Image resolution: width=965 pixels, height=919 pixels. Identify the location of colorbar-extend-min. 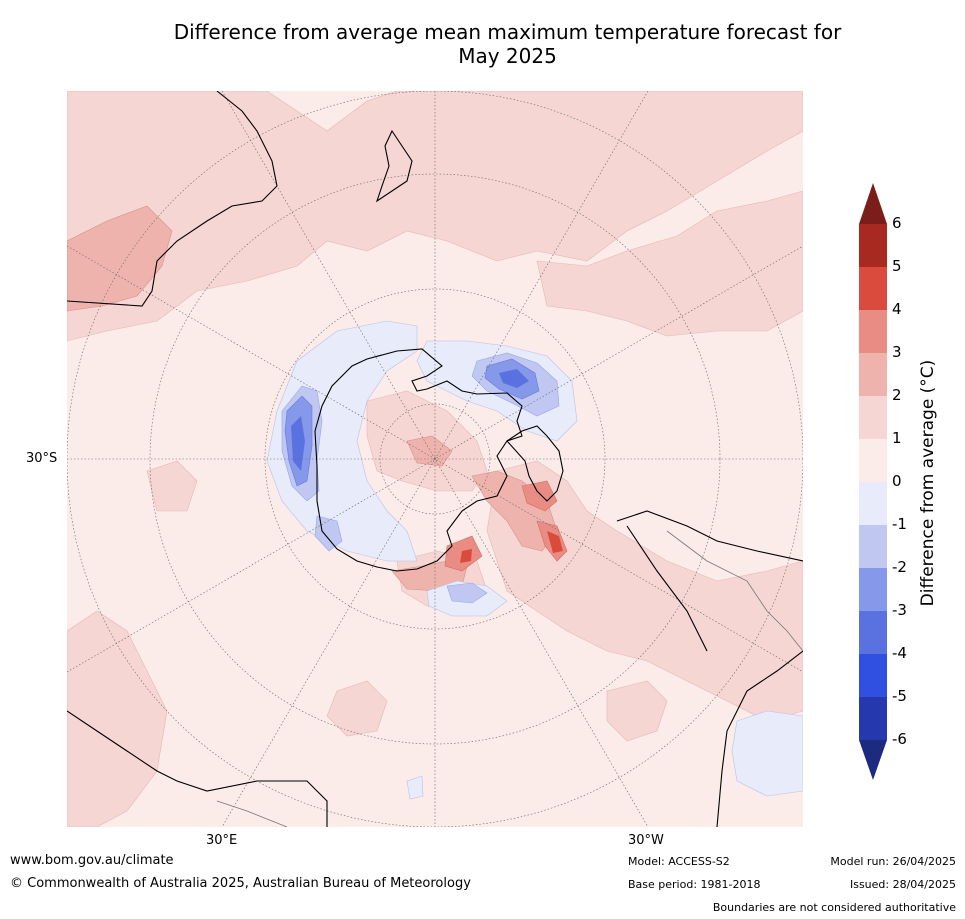
(873, 760).